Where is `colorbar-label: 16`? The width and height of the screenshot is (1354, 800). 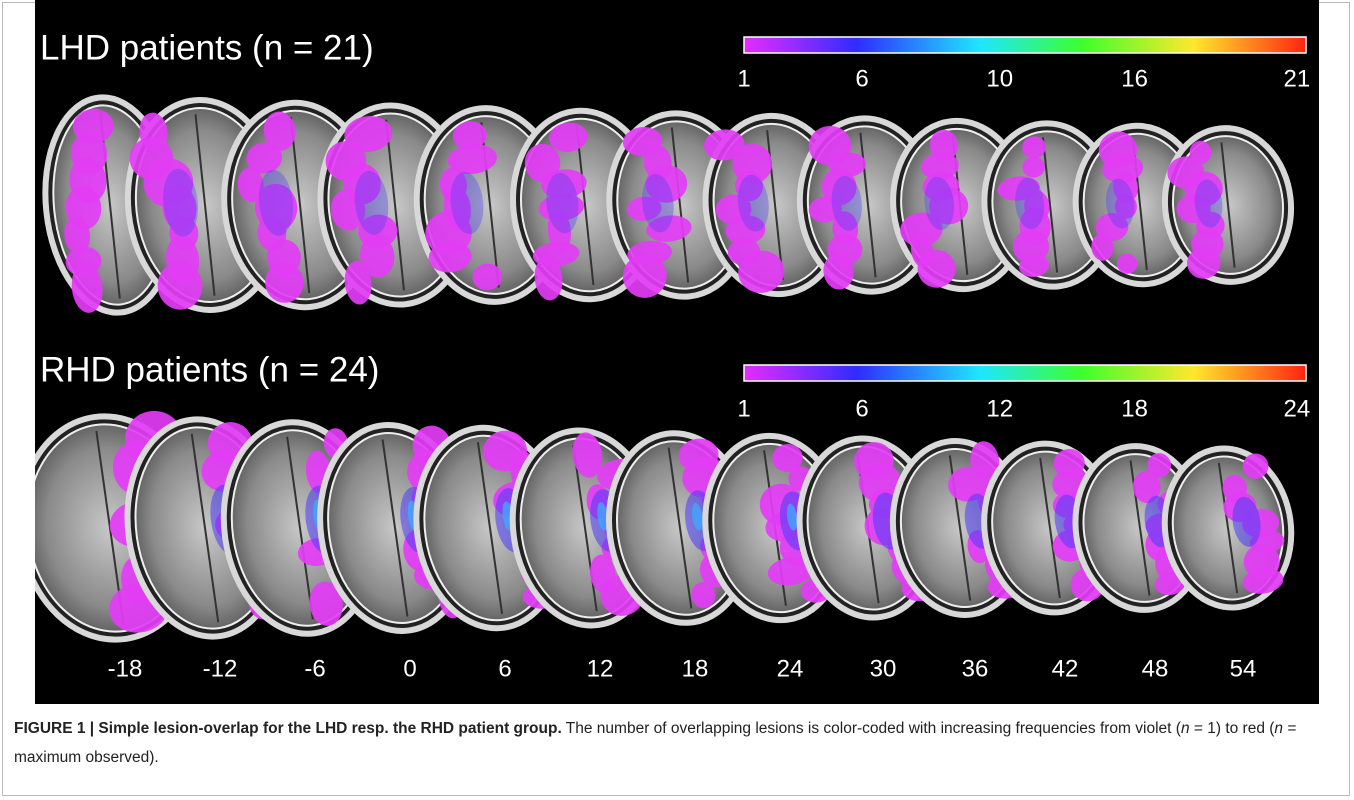 colorbar-label: 16 is located at coordinates (1134, 78).